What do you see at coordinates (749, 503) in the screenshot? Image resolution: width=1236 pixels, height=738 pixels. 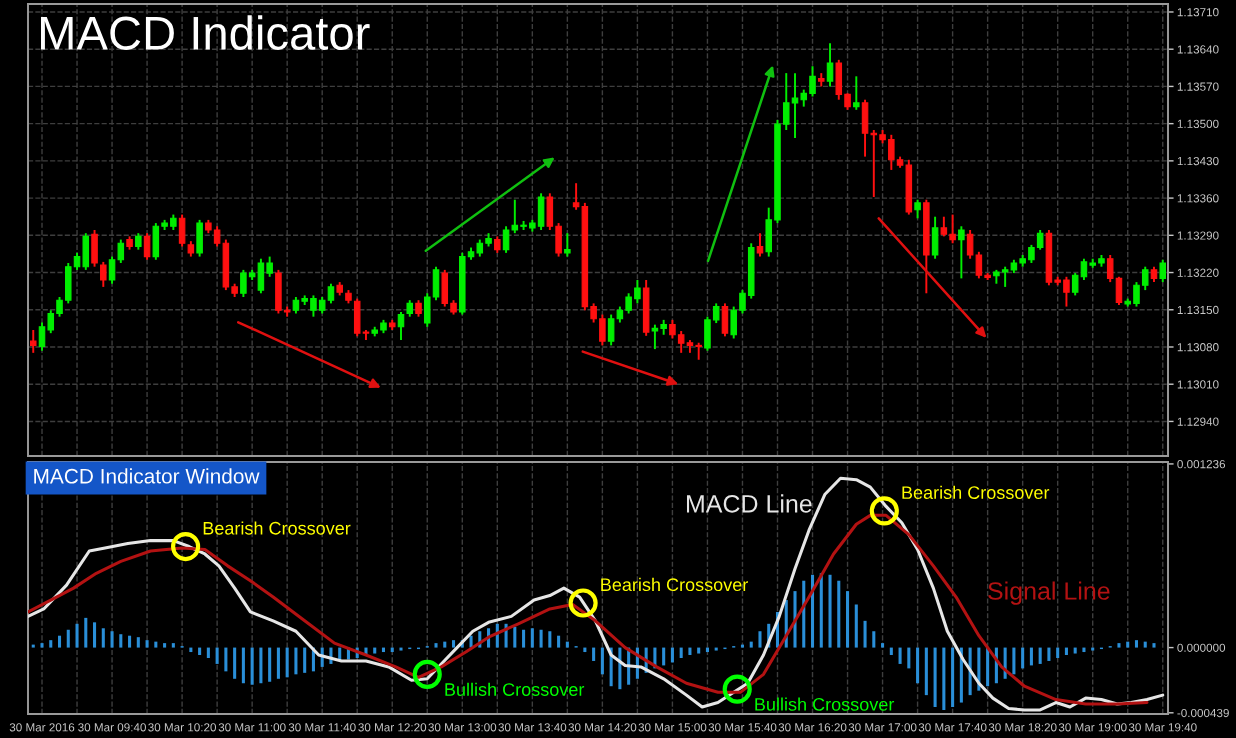 I see `series-label: MACD Line` at bounding box center [749, 503].